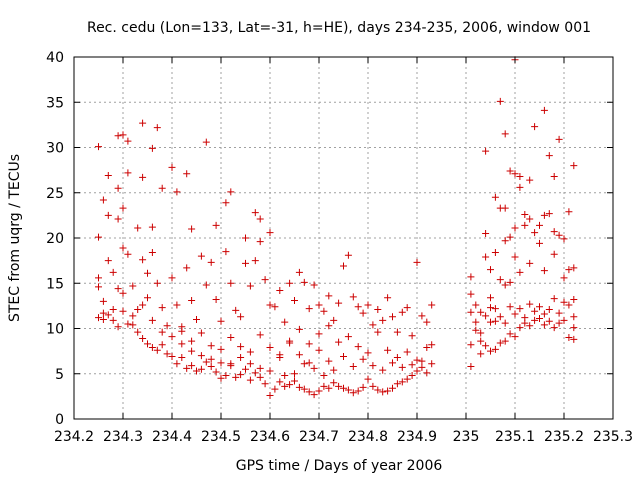  Describe the element at coordinates (55, 194) in the screenshot. I see `y-tick-label: 25` at that location.